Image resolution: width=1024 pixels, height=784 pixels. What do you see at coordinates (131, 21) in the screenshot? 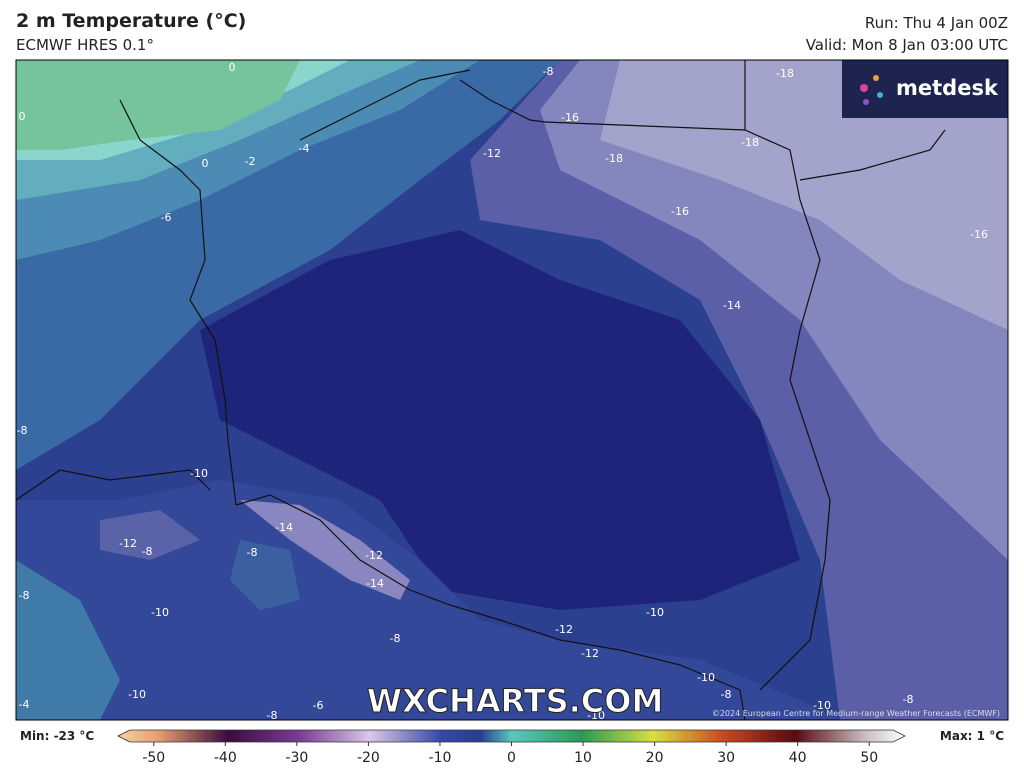
I see `title: 2 m Temperature (°C)` at bounding box center [131, 21].